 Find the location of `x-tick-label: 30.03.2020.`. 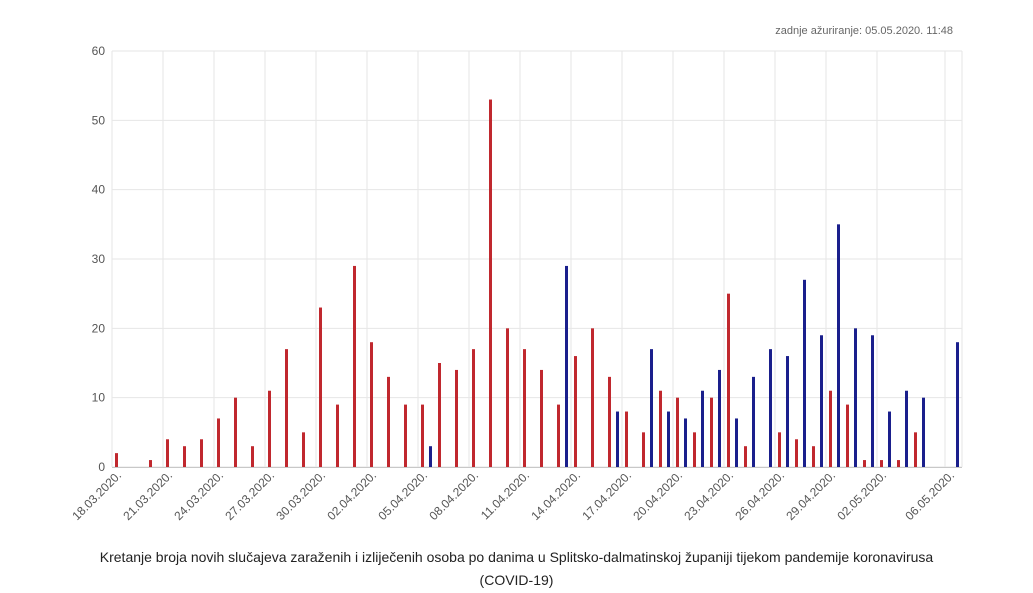

x-tick-label: 30.03.2020. is located at coordinates (300, 495).